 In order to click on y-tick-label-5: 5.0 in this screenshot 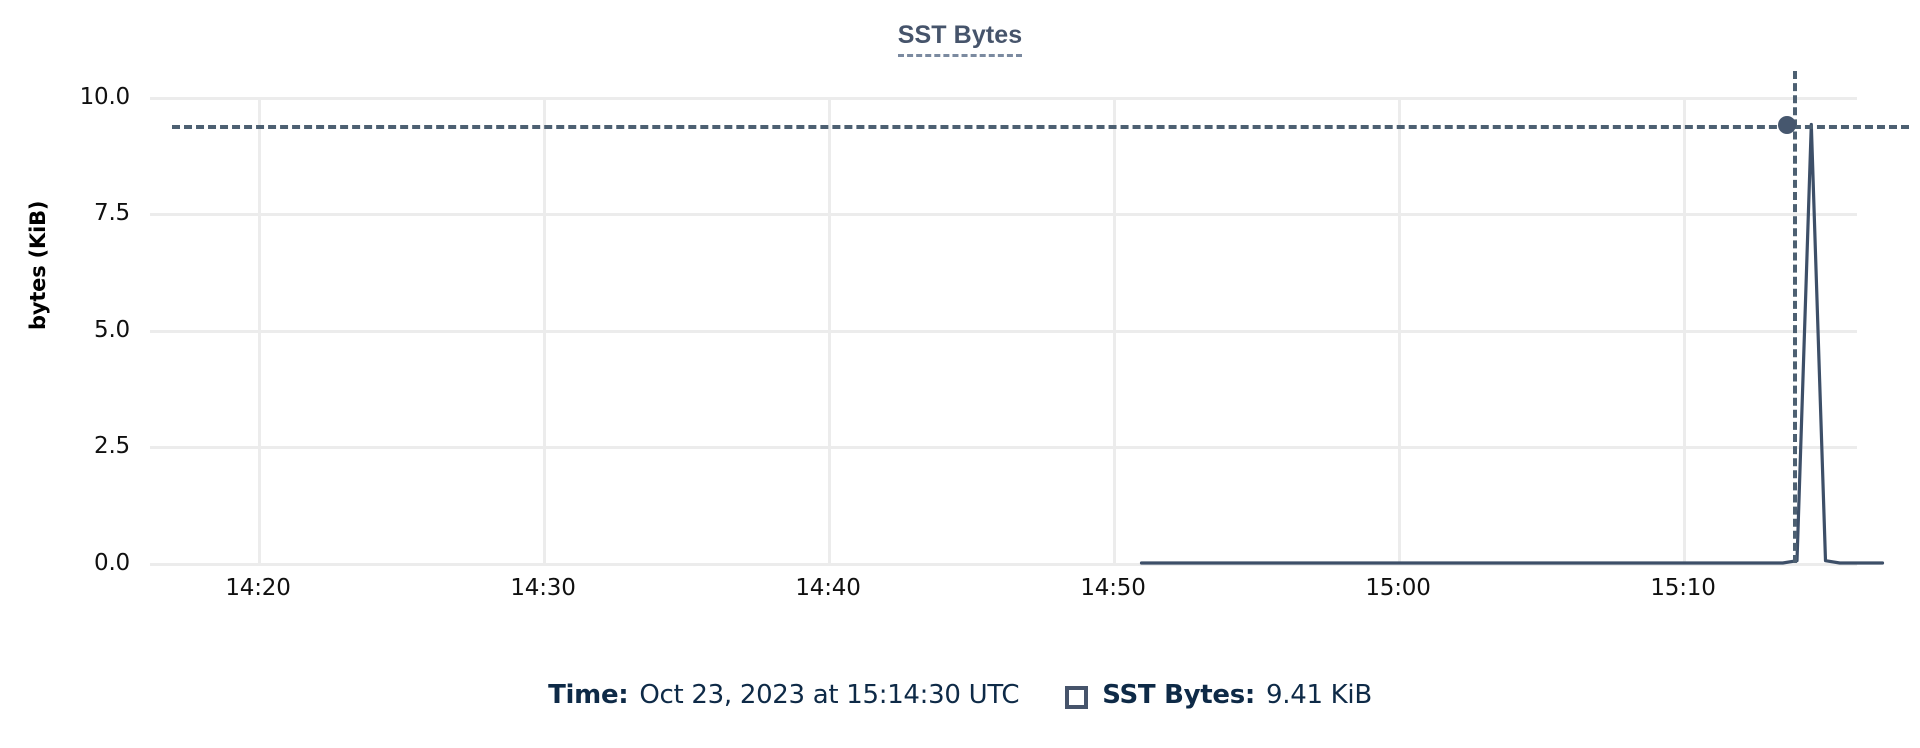, I will do `click(112, 330)`.